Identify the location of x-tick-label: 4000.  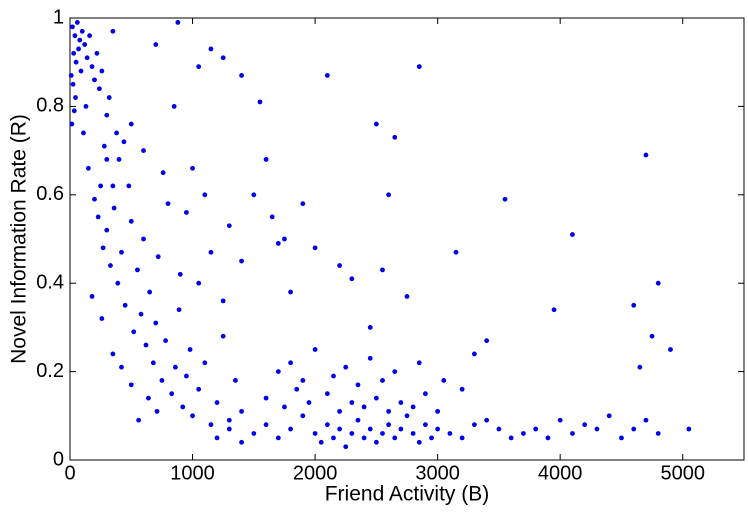
(560, 473).